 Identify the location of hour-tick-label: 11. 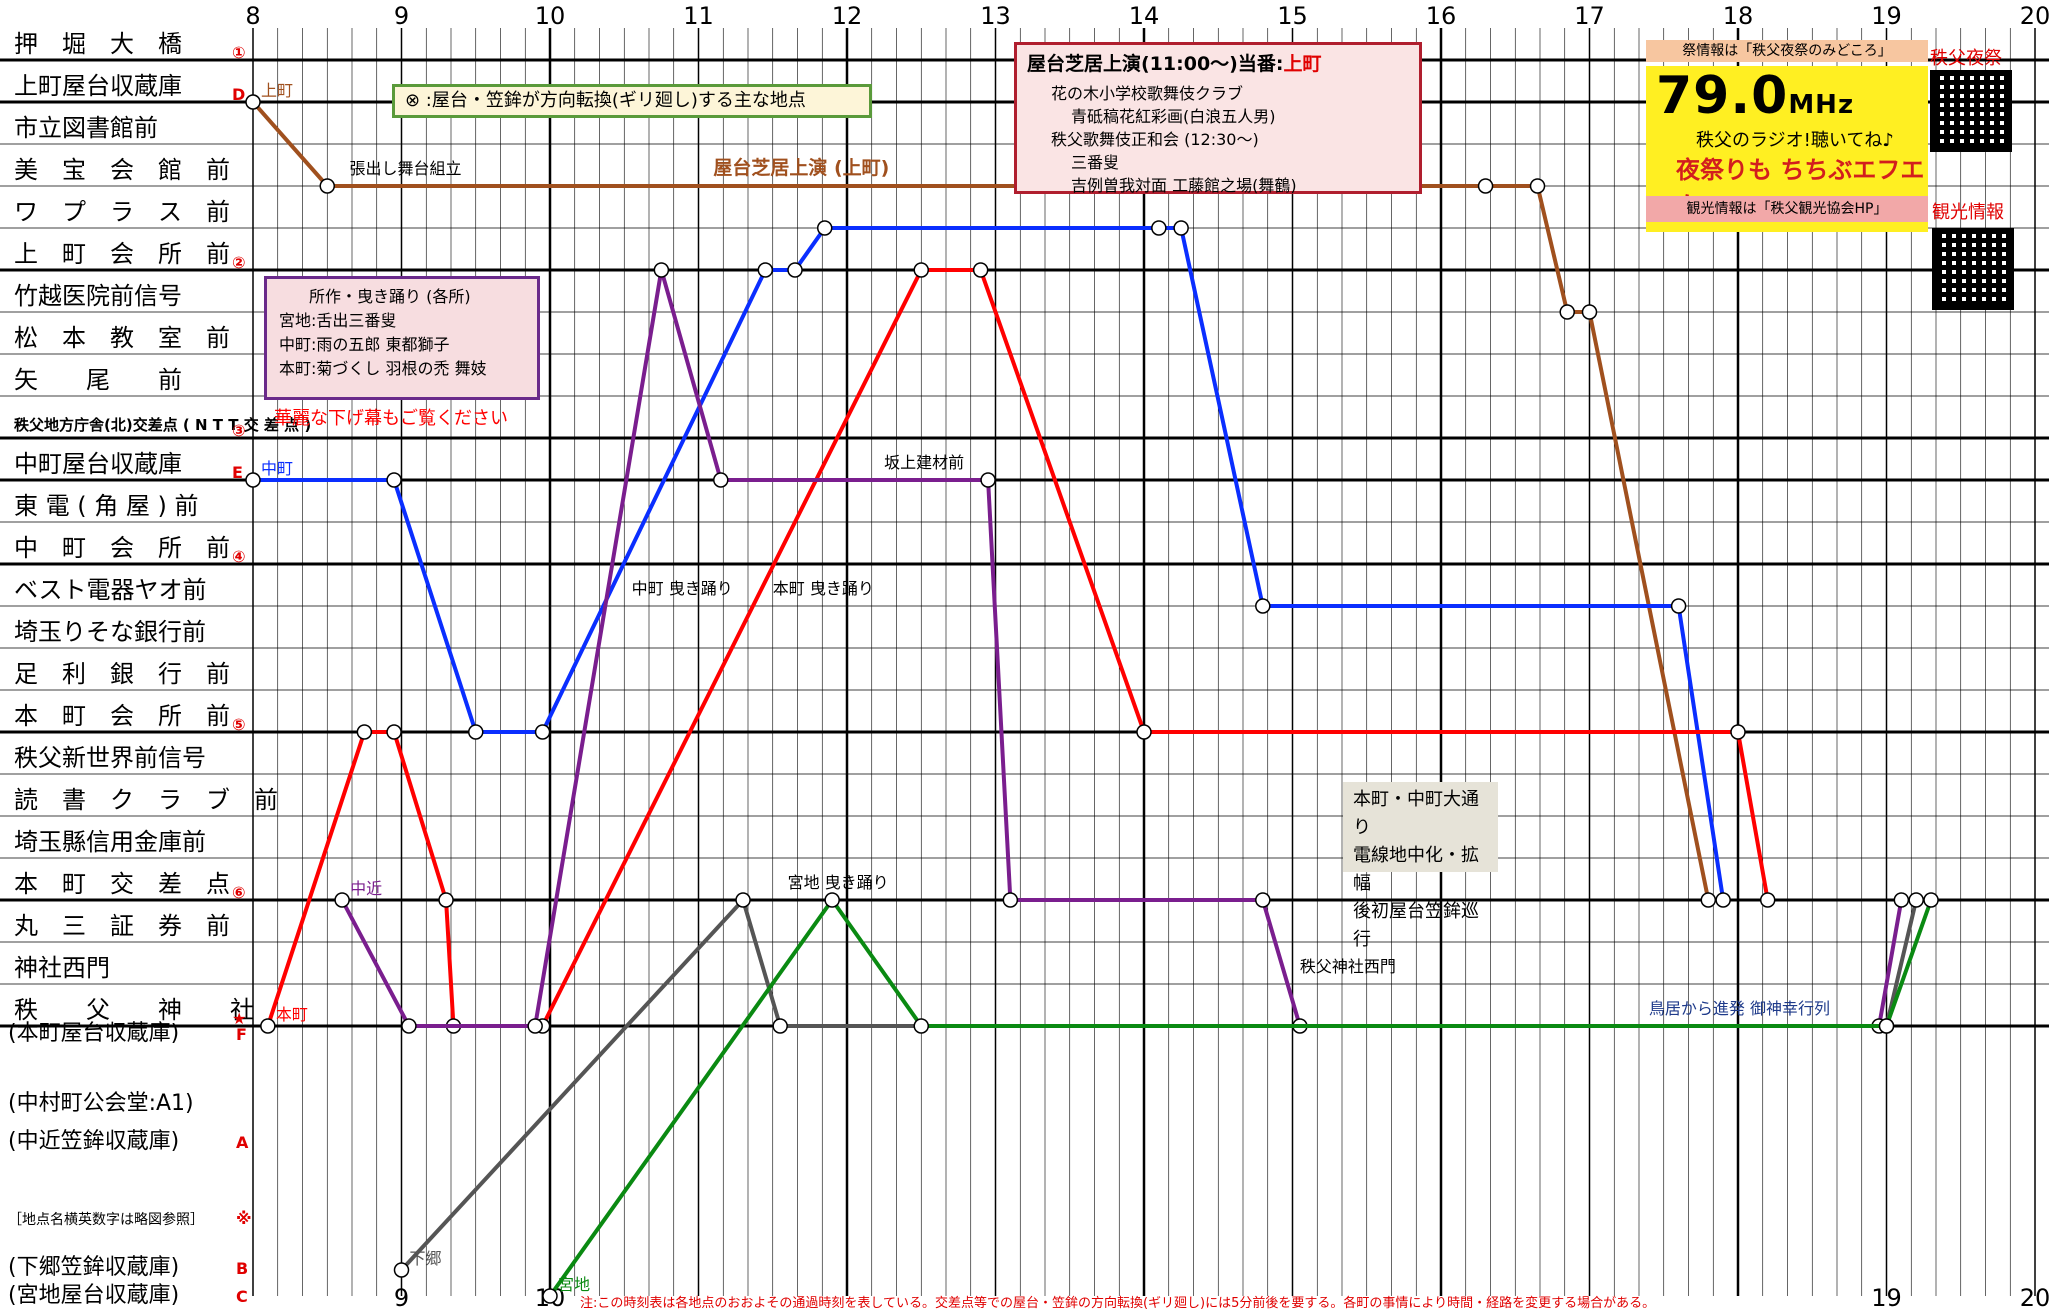
(698, 16).